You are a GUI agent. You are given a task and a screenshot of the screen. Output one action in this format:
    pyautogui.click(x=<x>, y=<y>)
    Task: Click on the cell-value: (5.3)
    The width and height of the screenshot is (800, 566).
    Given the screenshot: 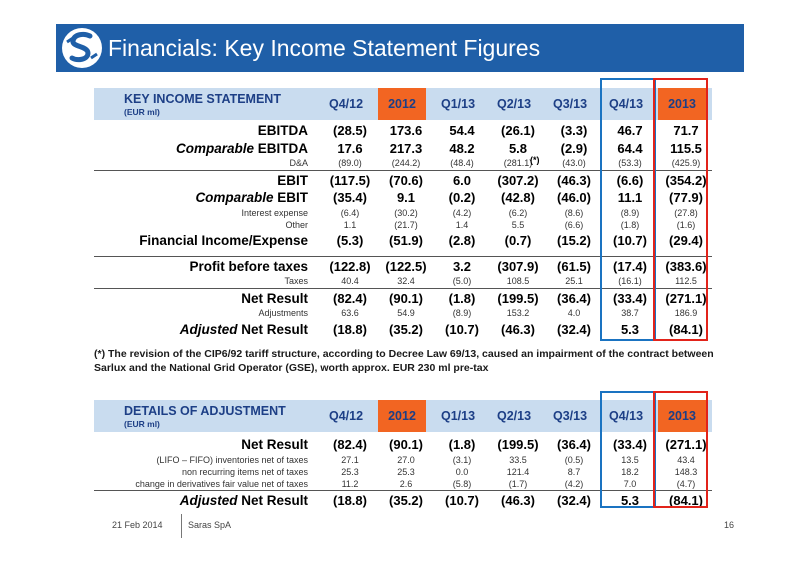 What is the action you would take?
    pyautogui.click(x=350, y=240)
    